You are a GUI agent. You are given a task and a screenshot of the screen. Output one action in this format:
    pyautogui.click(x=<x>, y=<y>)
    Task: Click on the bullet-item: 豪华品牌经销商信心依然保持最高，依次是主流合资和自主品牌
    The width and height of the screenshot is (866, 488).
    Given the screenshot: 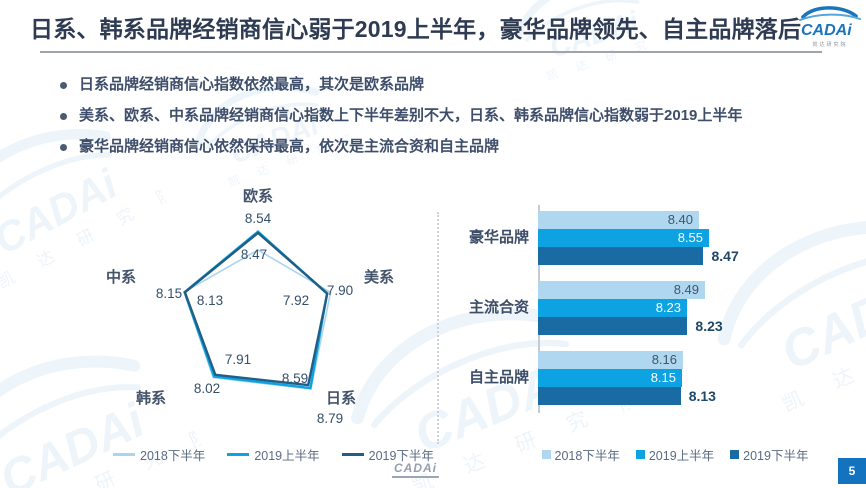 What is the action you would take?
    pyautogui.click(x=440, y=147)
    